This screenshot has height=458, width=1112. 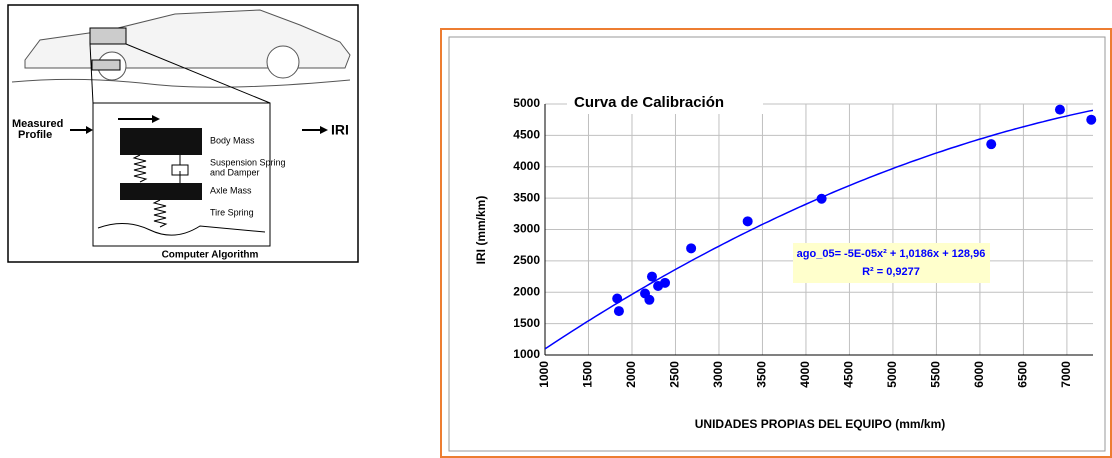 I want to click on x-tick-label: 2500, so click(x=675, y=374).